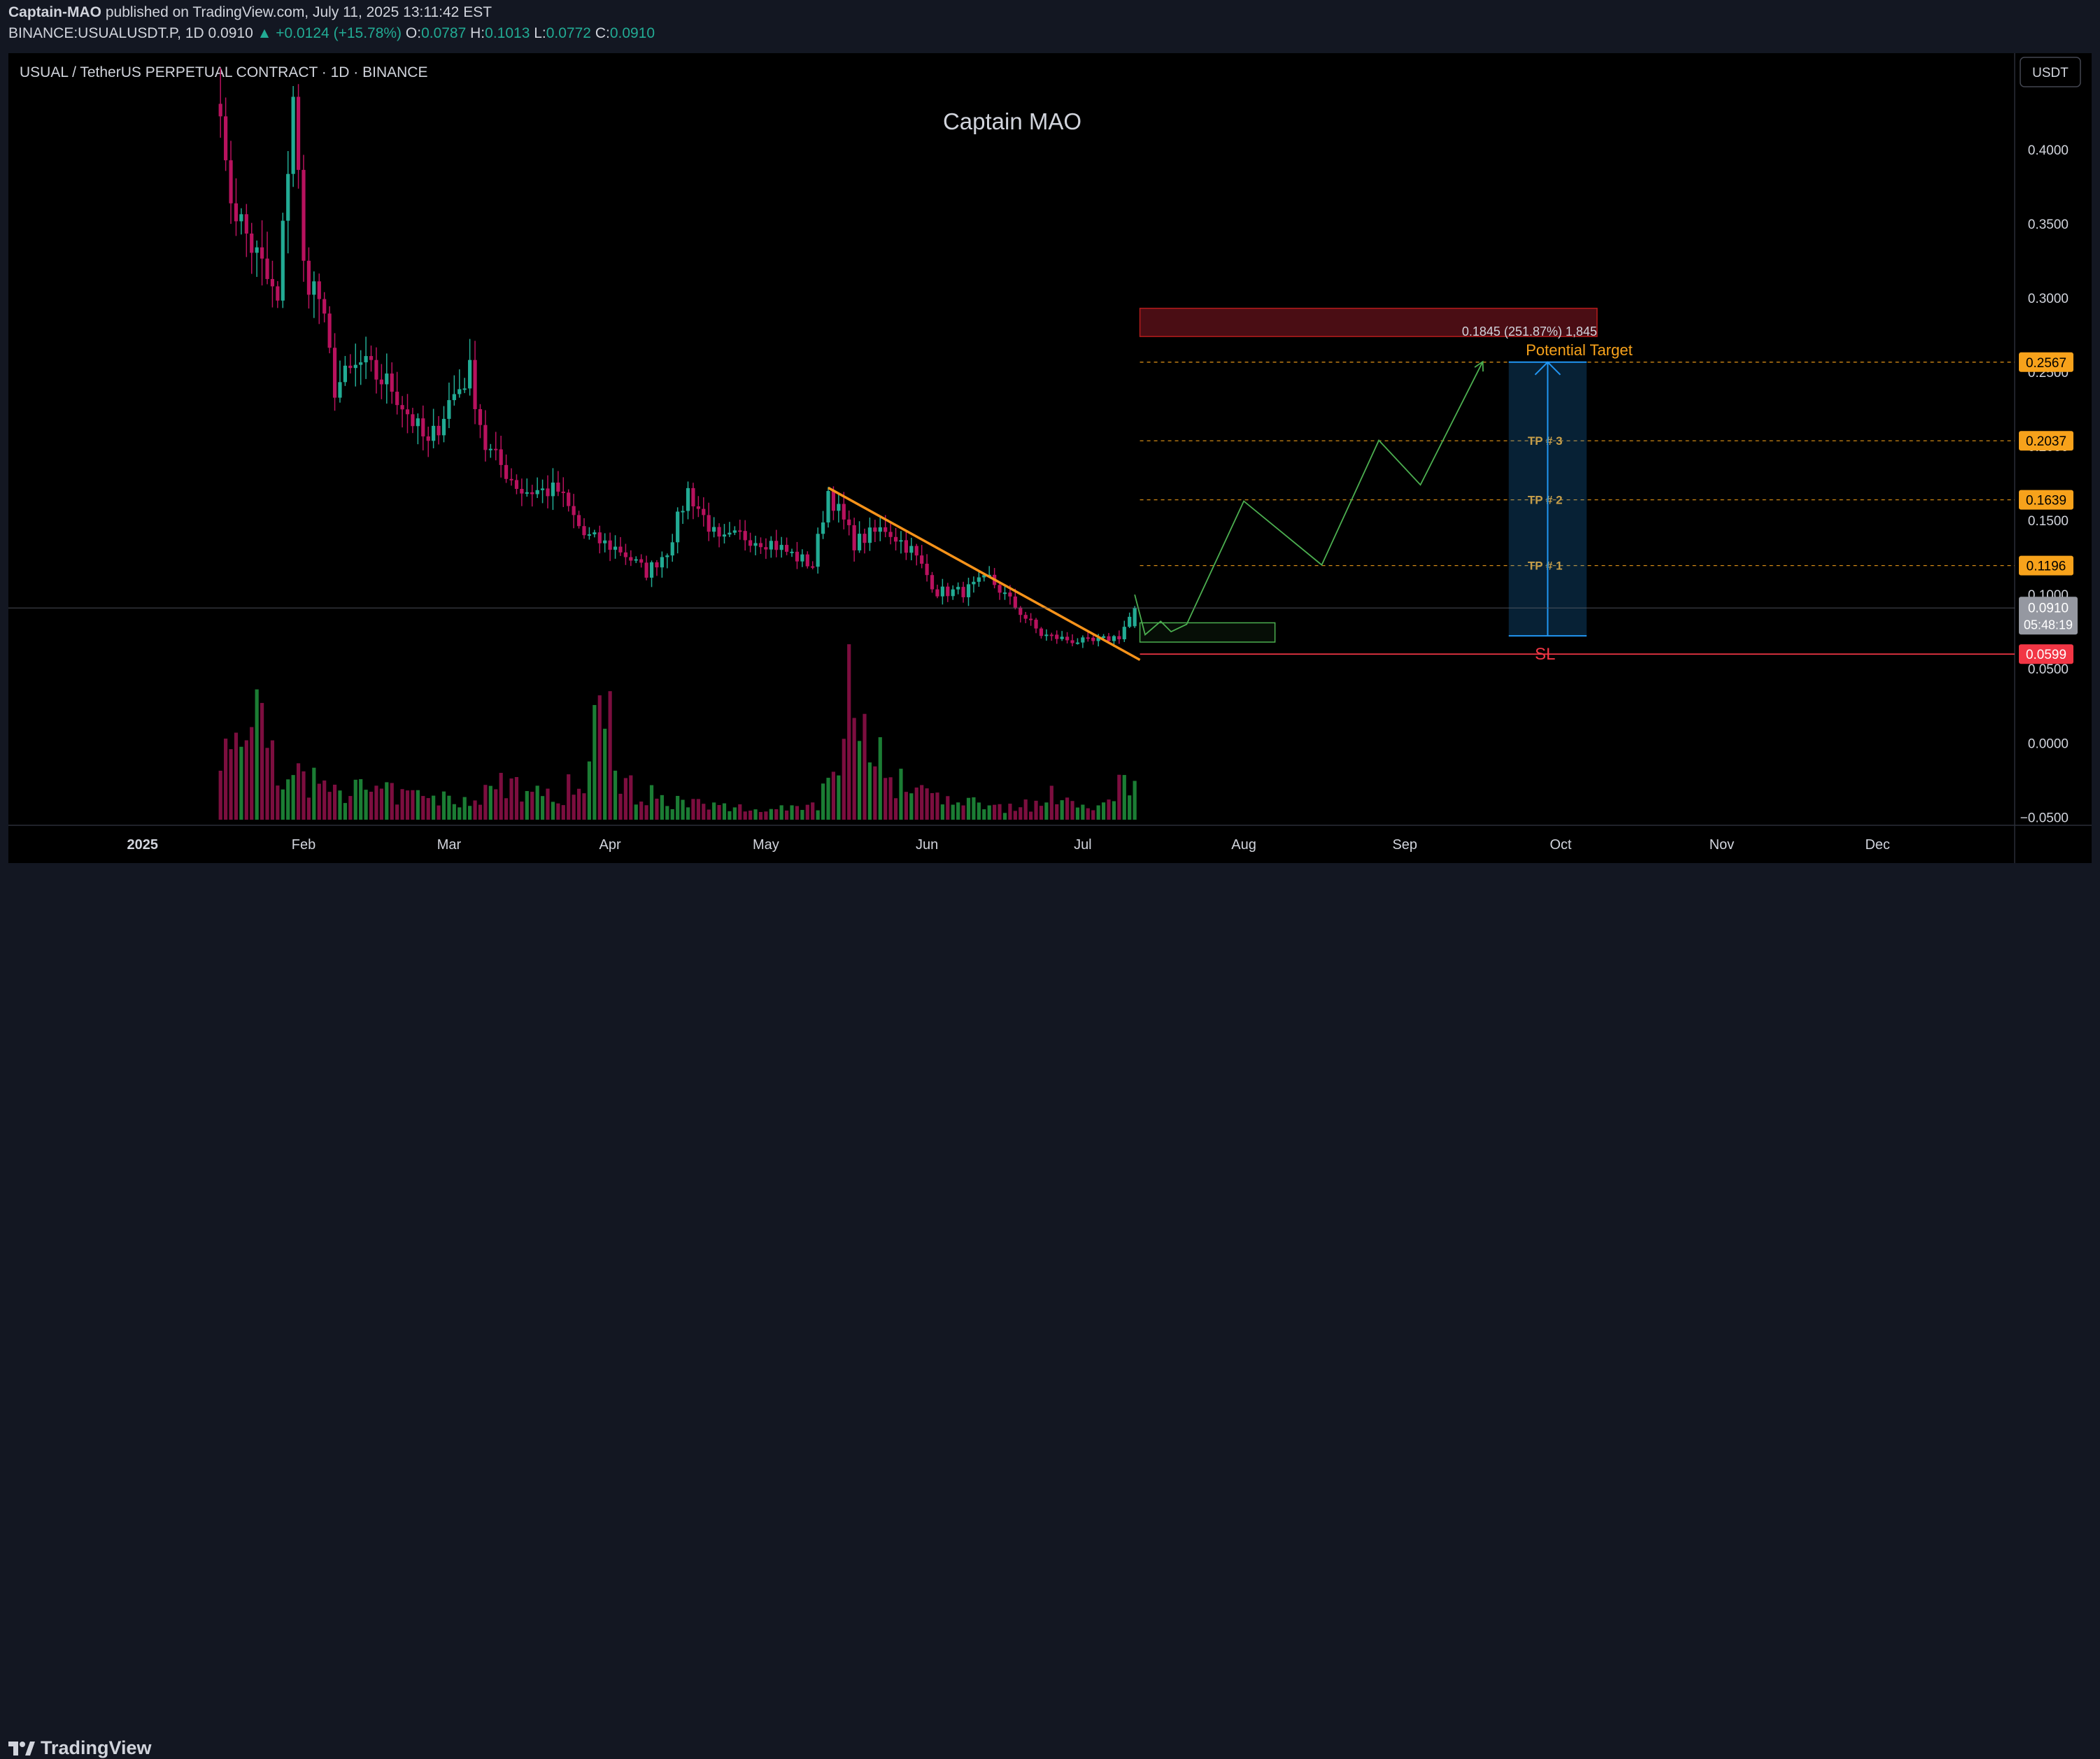 The width and height of the screenshot is (2100, 1759). Describe the element at coordinates (303, 845) in the screenshot. I see `x-axis-tick: Feb` at that location.